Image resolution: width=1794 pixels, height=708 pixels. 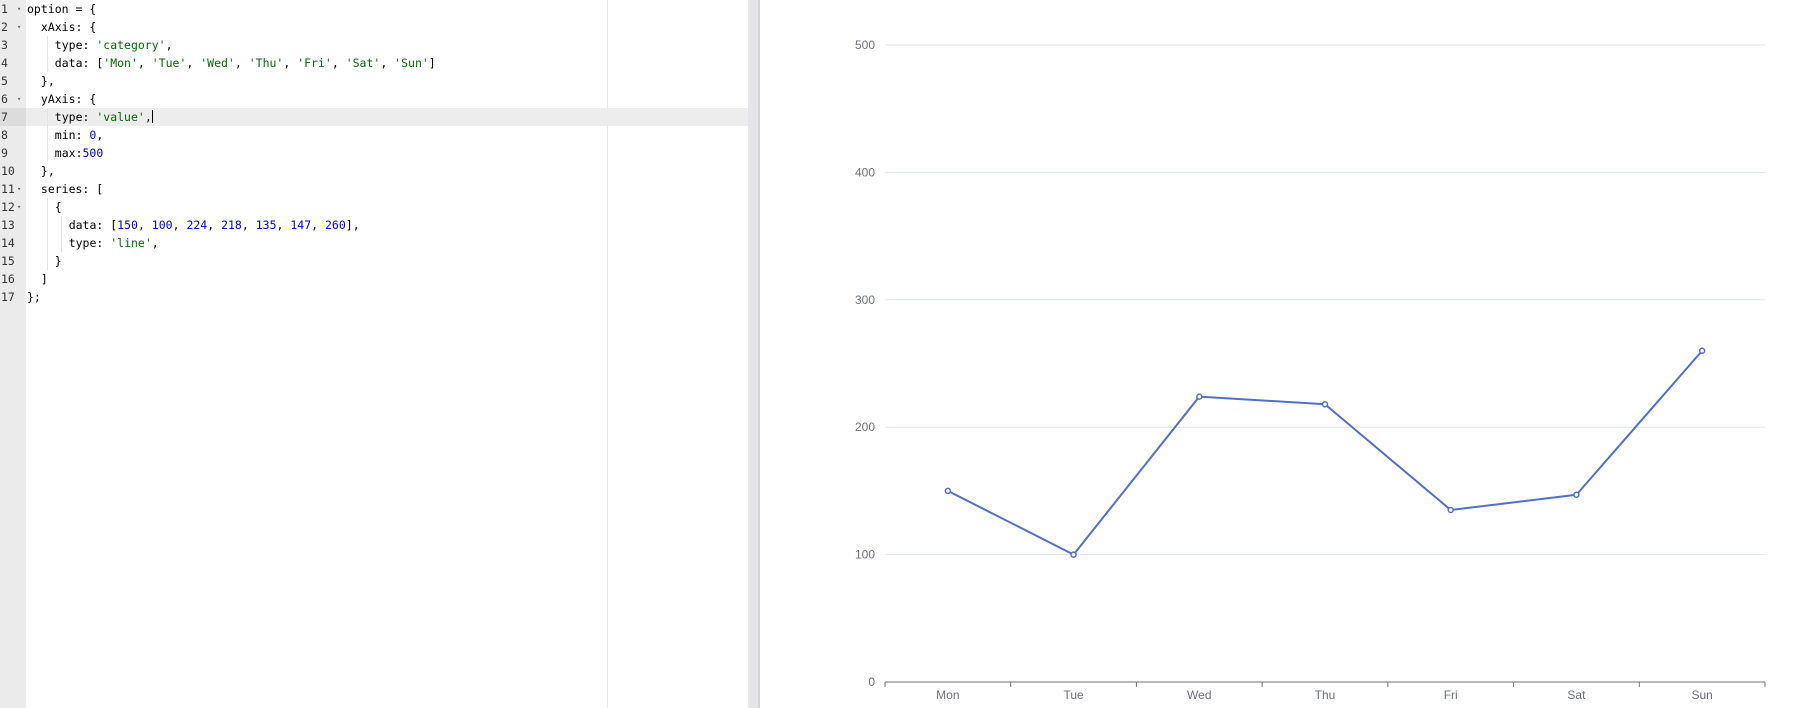 What do you see at coordinates (374, 189) in the screenshot?
I see `code-line-11: 11 ▾ series: [` at bounding box center [374, 189].